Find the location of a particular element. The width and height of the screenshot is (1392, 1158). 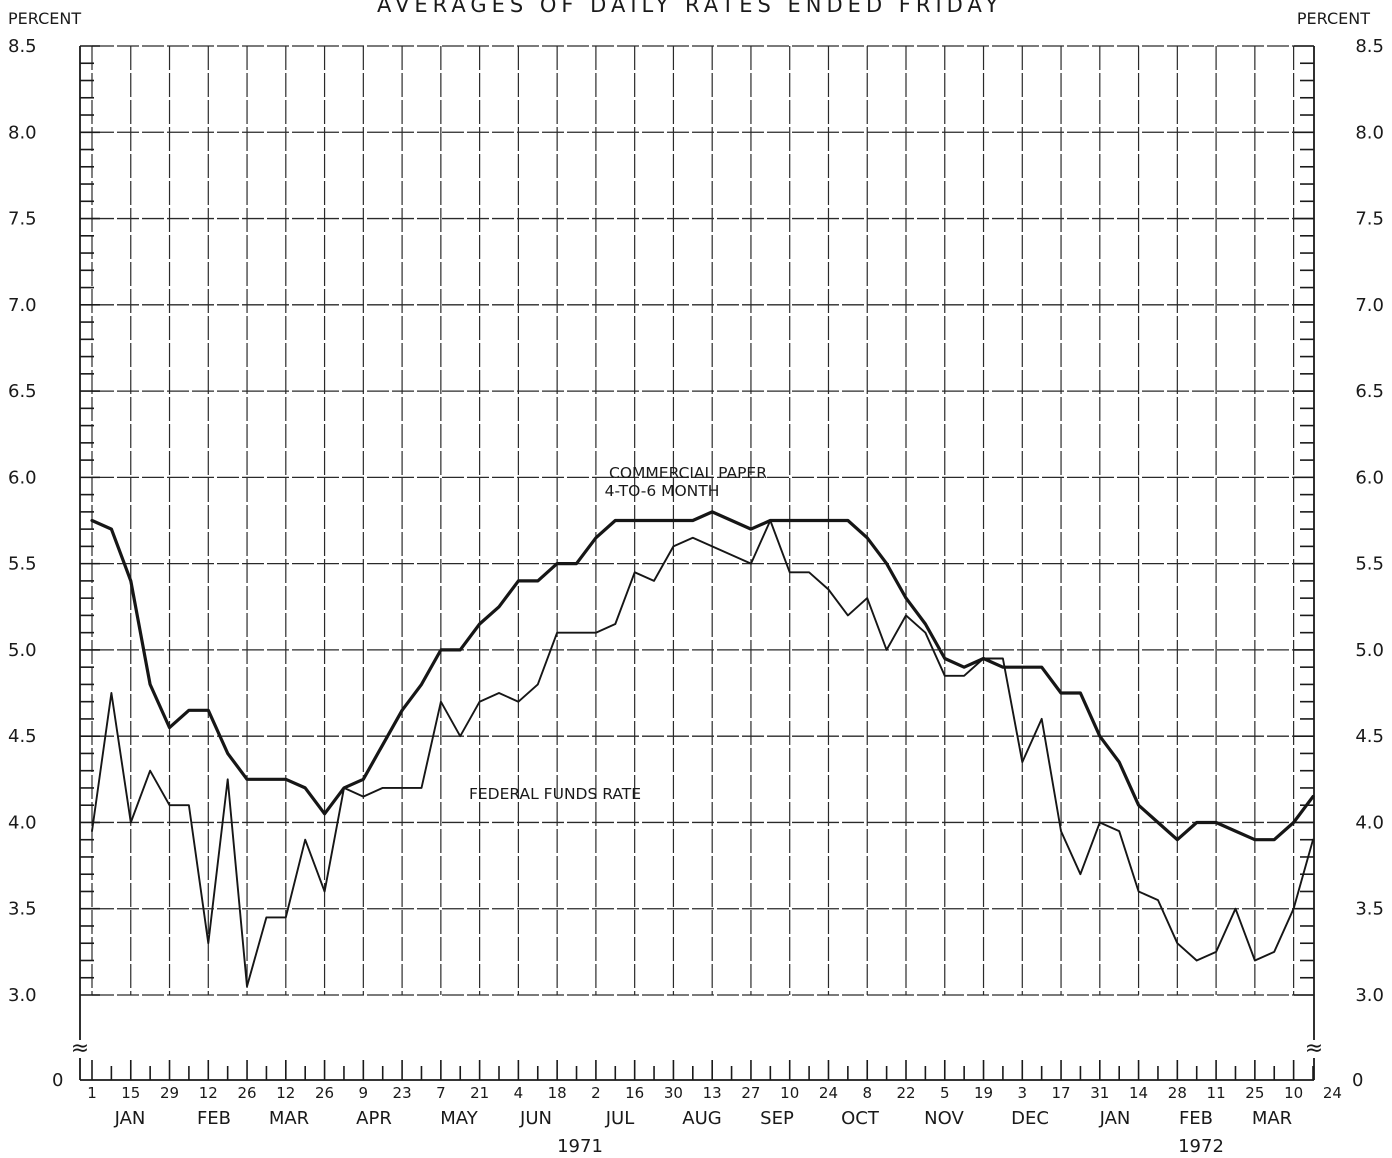

y-tick-label-left: 4.5 is located at coordinates (22, 736).